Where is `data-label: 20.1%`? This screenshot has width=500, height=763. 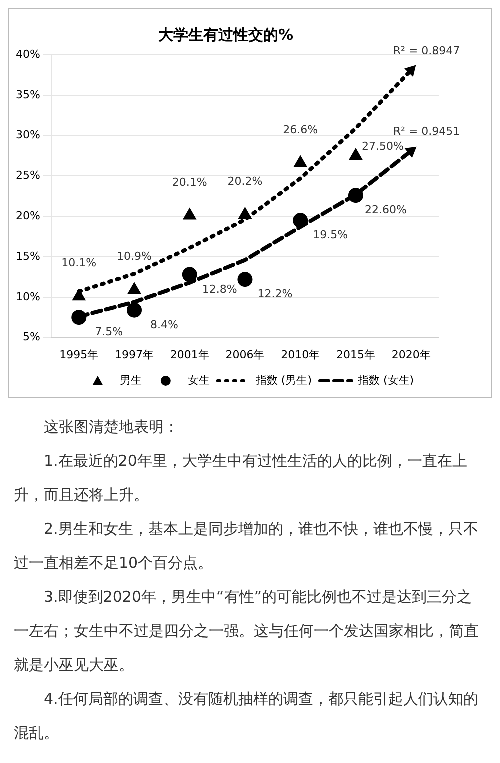
data-label: 20.1% is located at coordinates (190, 182).